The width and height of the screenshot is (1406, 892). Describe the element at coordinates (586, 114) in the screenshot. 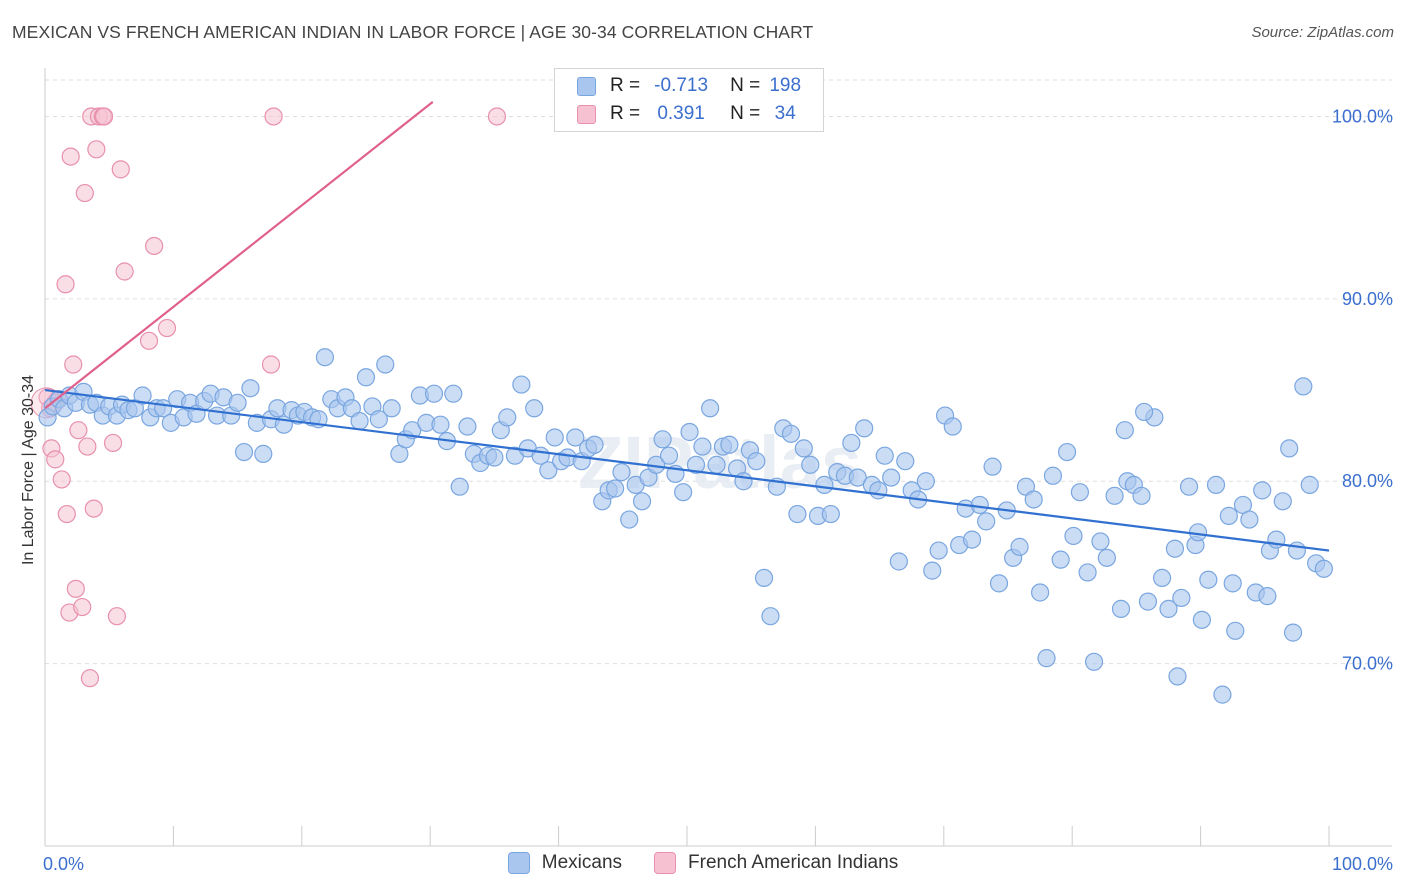

I see `french-swatch` at that location.